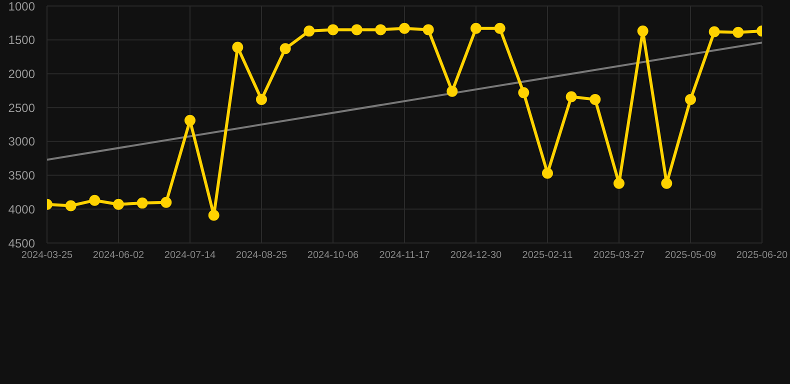  Describe the element at coordinates (118, 256) in the screenshot. I see `x-tick-label: 2024-06-02` at that location.